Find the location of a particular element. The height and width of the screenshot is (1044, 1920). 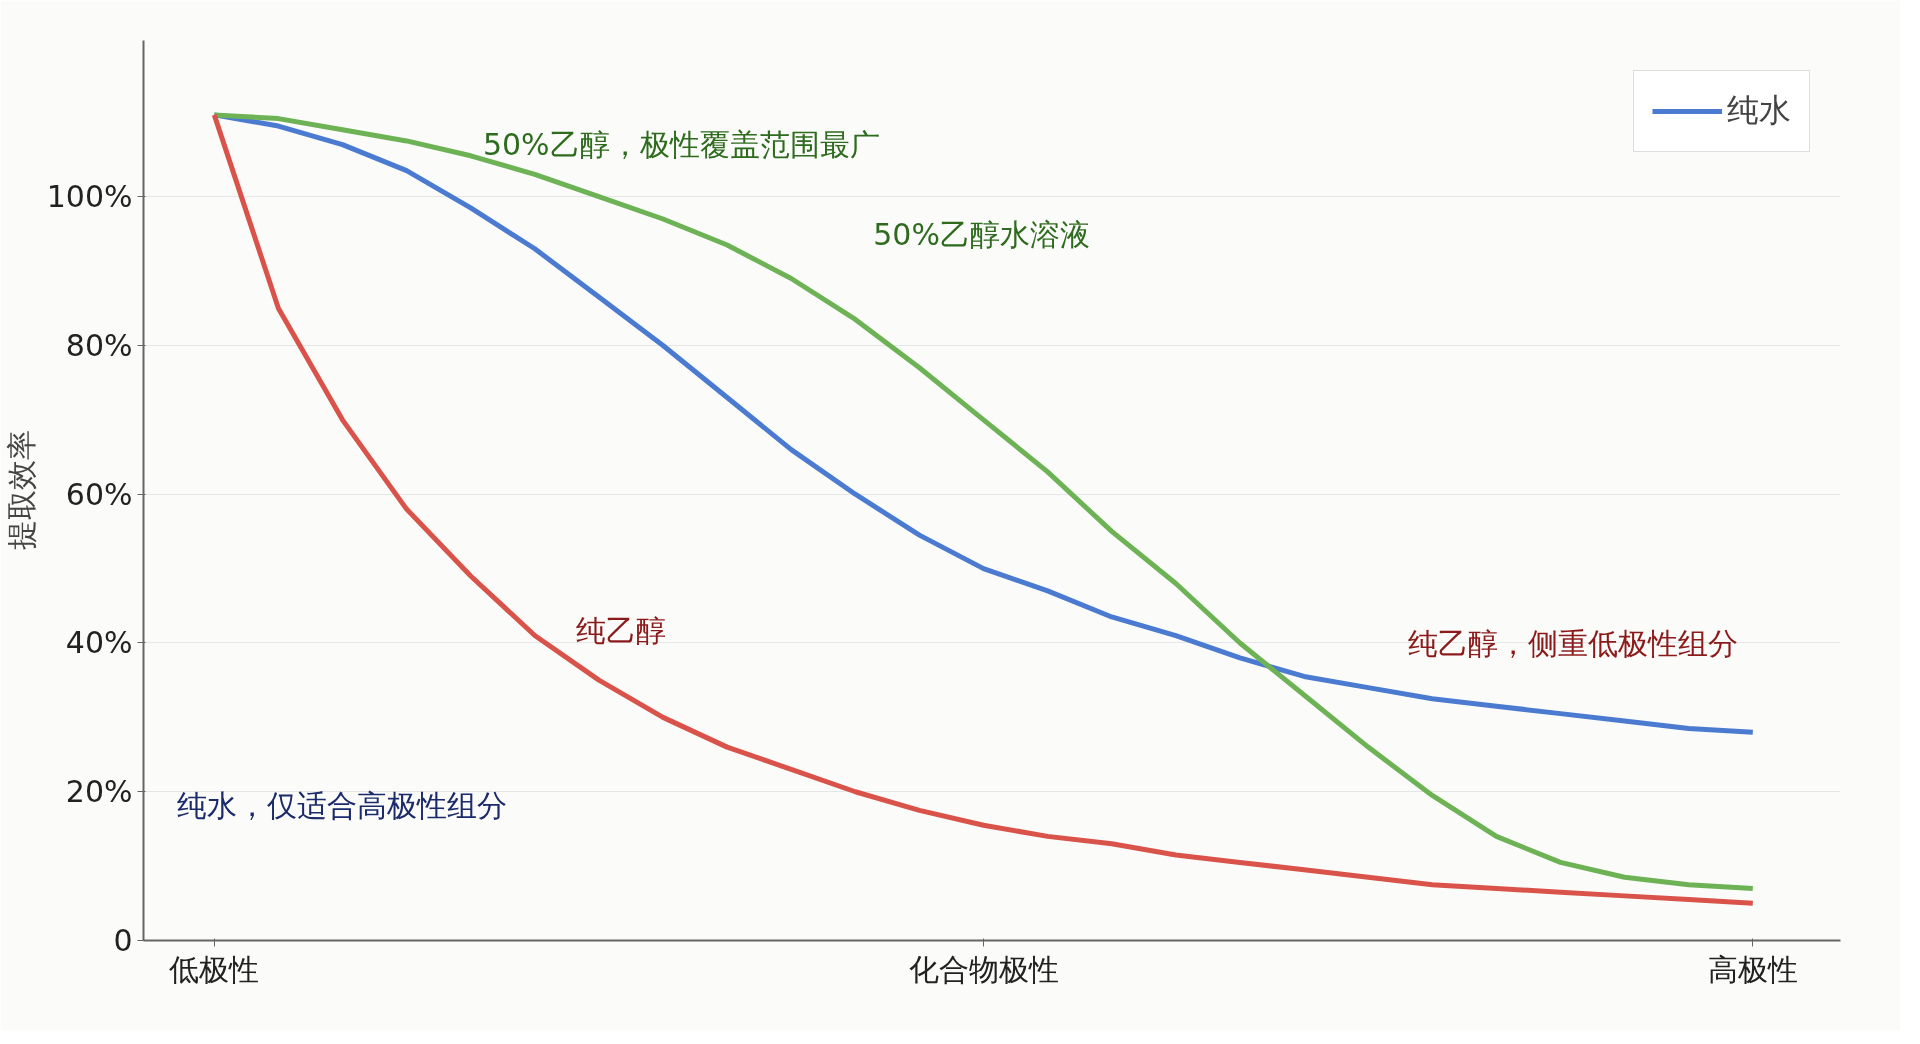

annotation: 50%乙醇水溶液 is located at coordinates (981, 234).